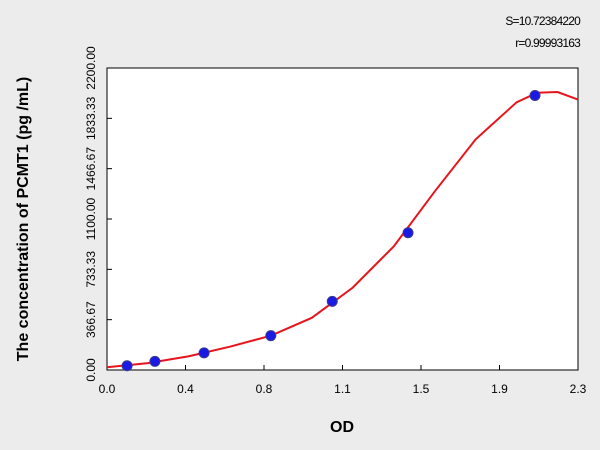 The width and height of the screenshot is (600, 450). What do you see at coordinates (91, 269) in the screenshot?
I see `y-tick-label: 733.33` at bounding box center [91, 269].